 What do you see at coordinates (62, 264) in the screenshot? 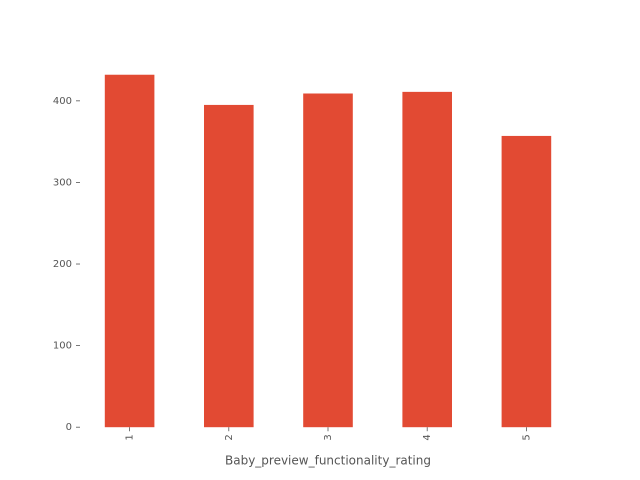
I see `y-tick-label: 200` at bounding box center [62, 264].